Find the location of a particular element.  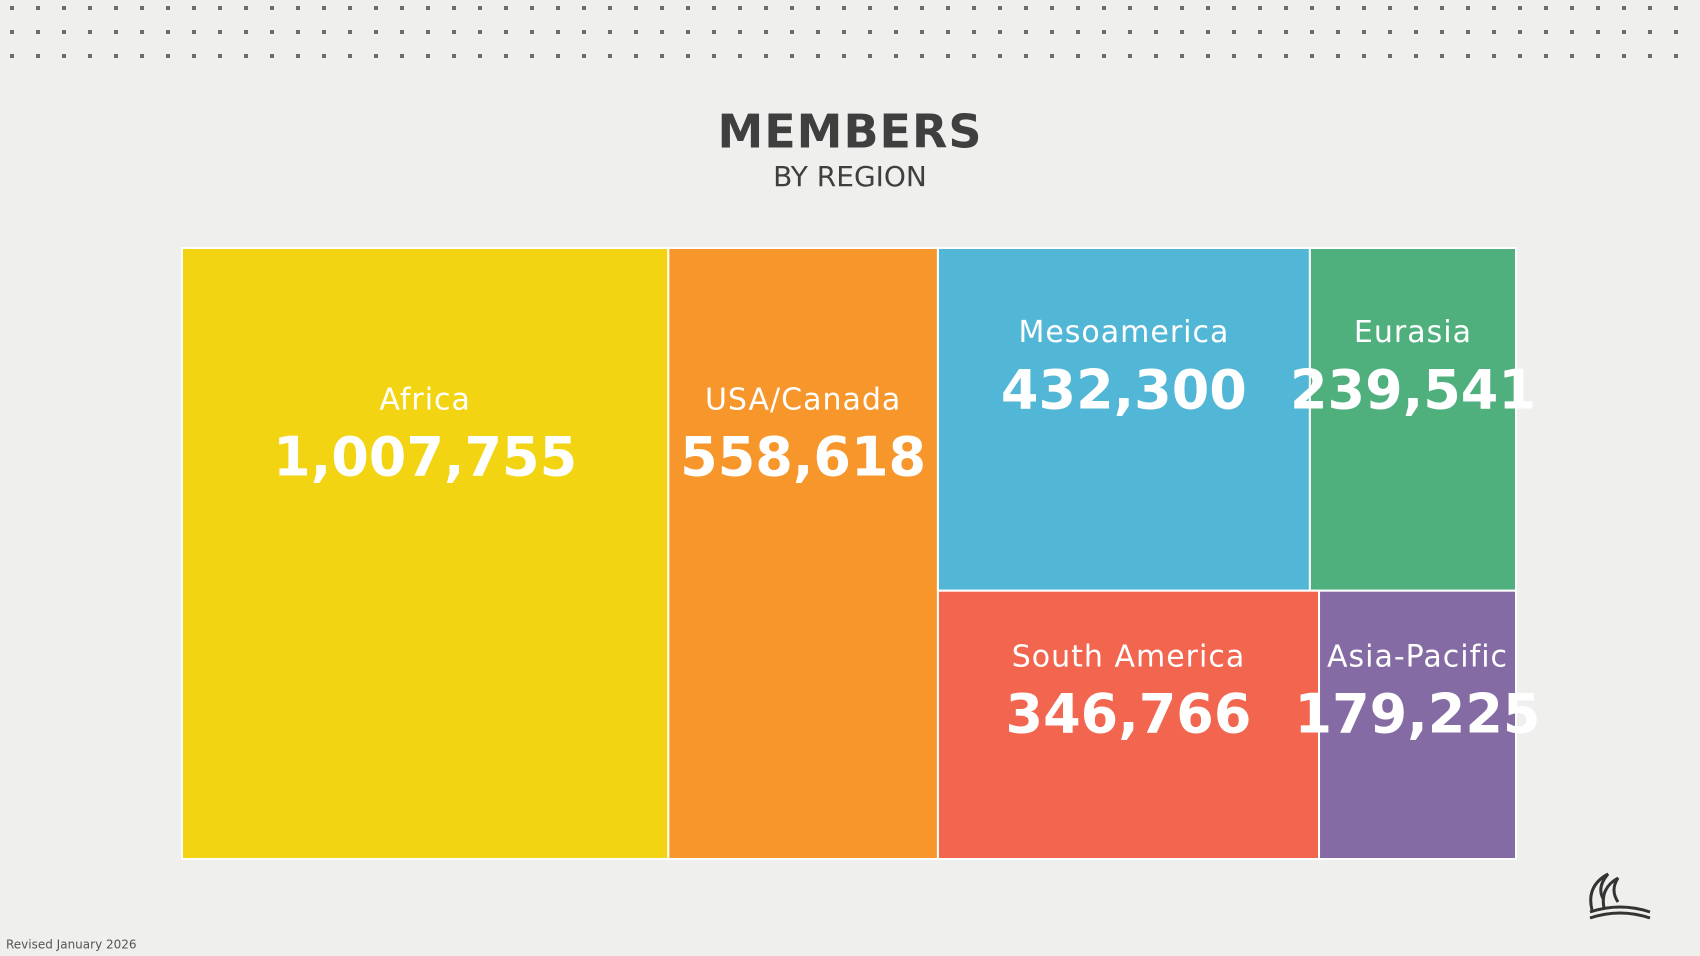

cell-value: 239,541 is located at coordinates (1413, 389).